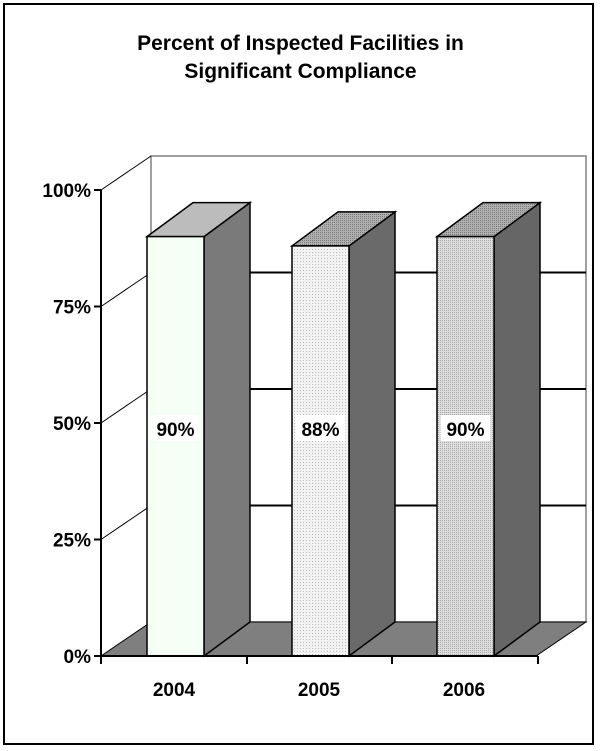 Image resolution: width=601 pixels, height=751 pixels. I want to click on y-tick-label: 0%, so click(78, 657).